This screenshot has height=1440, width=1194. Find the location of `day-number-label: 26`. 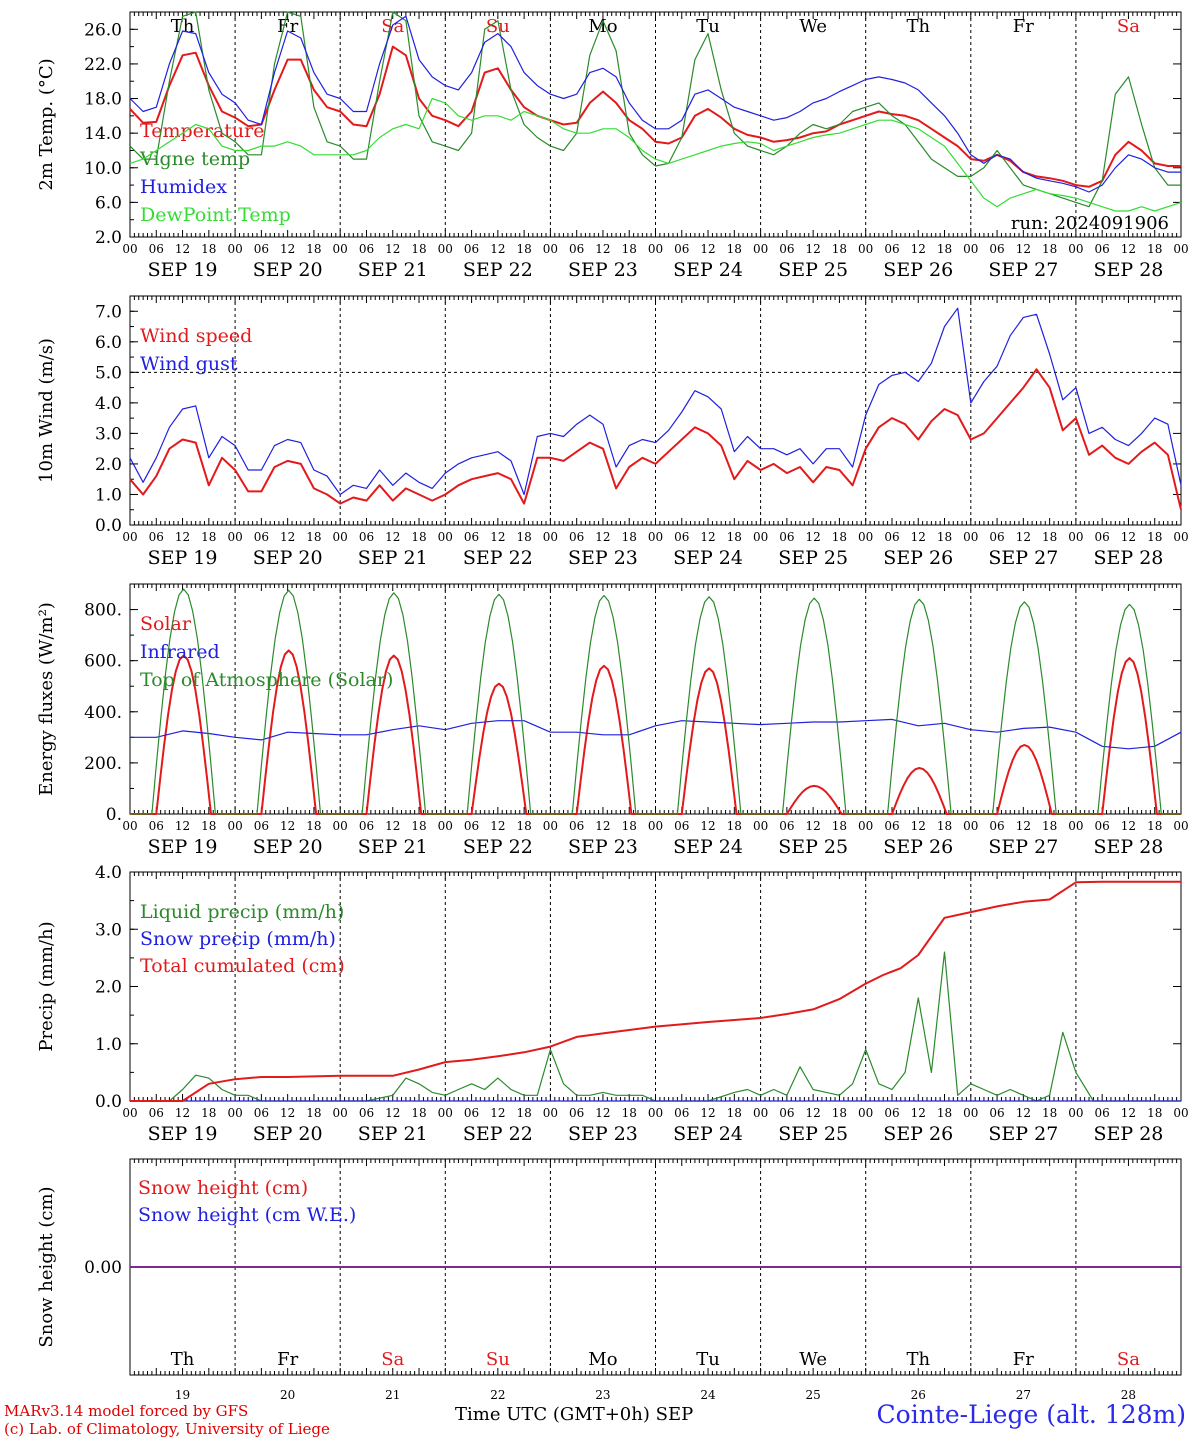

day-number-label: 26 is located at coordinates (918, 1395).